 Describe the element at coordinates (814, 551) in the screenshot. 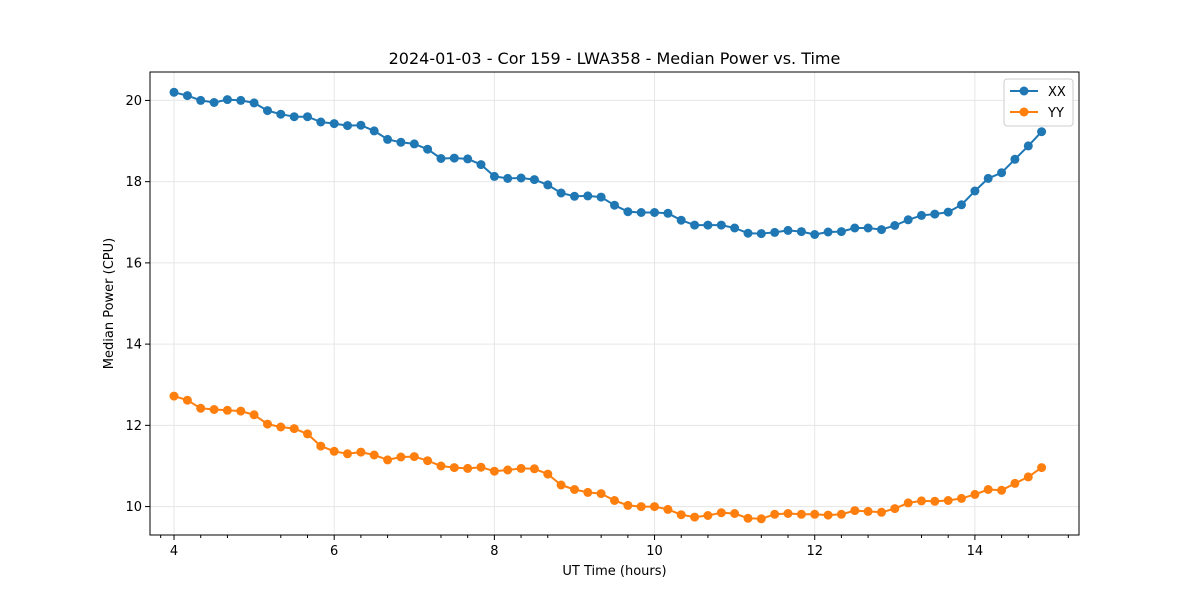

I see `x-tick-label: 12` at that location.